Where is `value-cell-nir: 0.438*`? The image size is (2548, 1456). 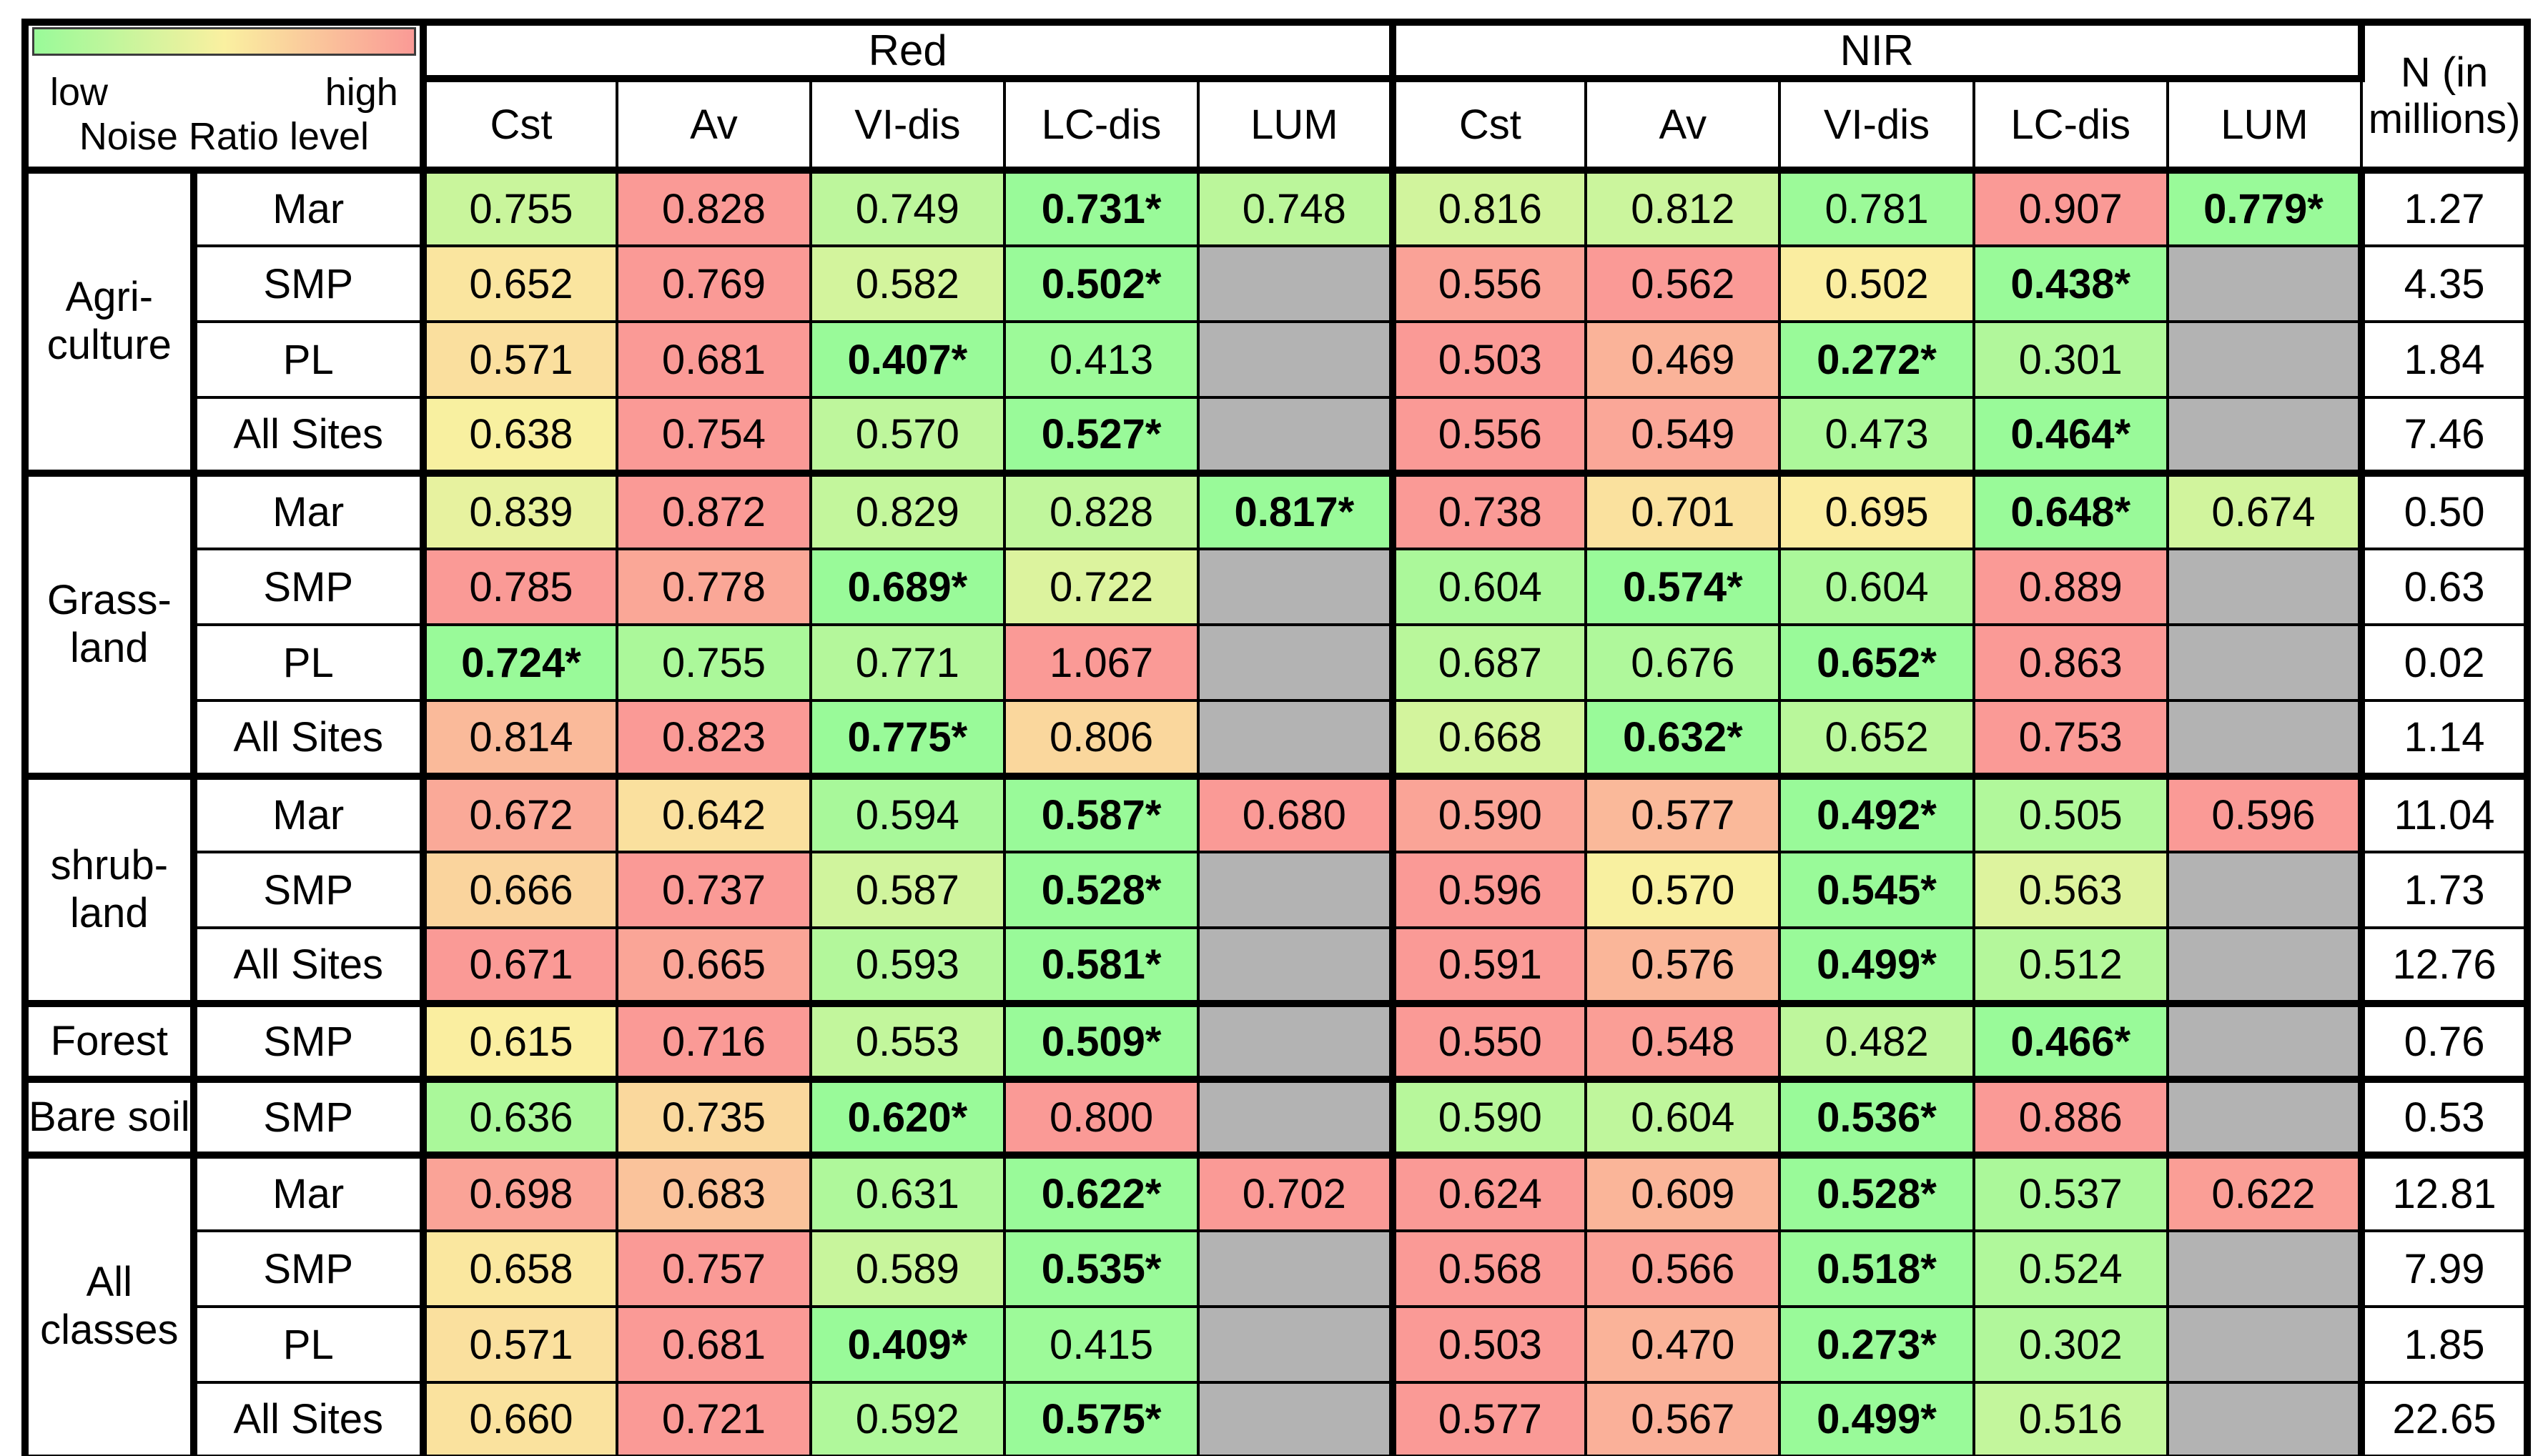 value-cell-nir: 0.438* is located at coordinates (2070, 283).